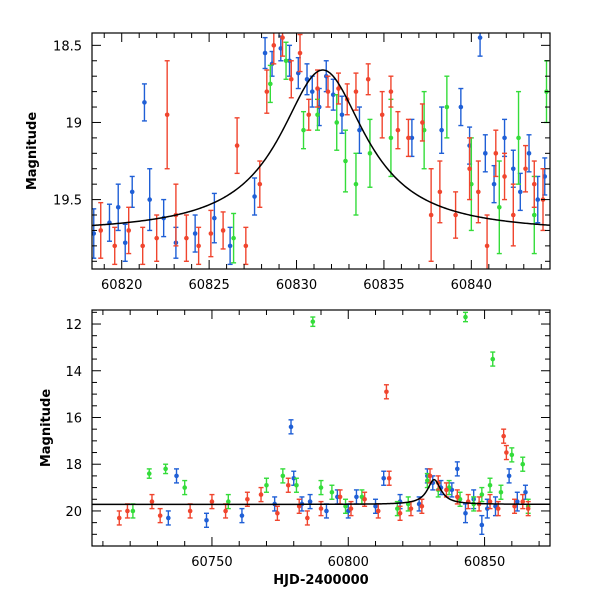  I want to click on top-panel-y-axis-label: Magnitude, so click(32, 151).